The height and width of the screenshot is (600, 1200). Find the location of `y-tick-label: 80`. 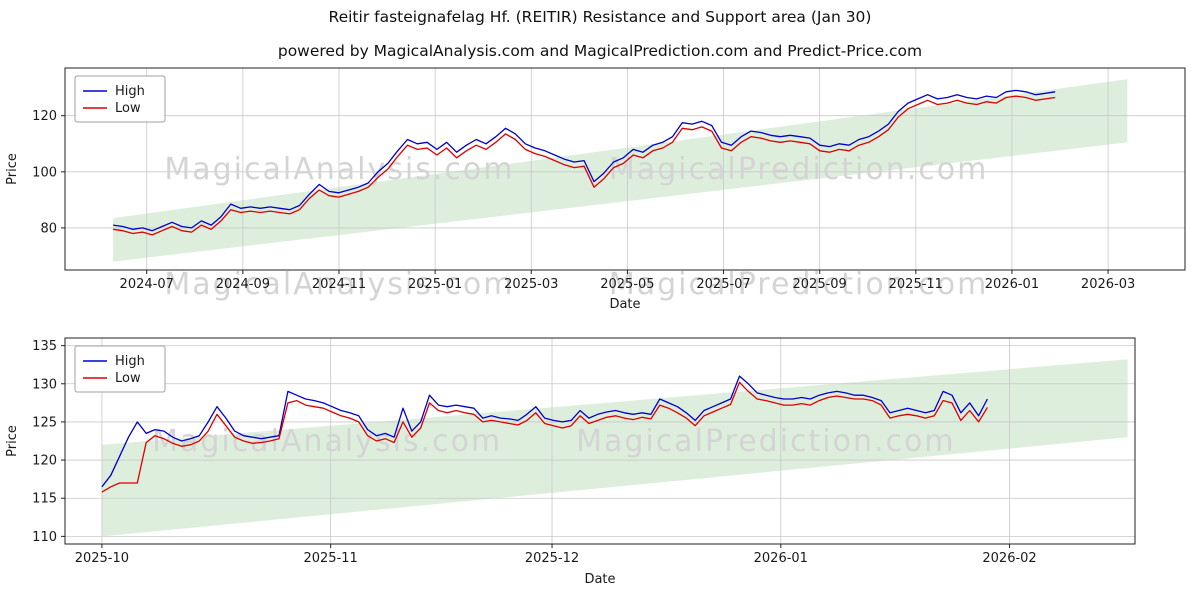

y-tick-label: 80 is located at coordinates (48, 228).